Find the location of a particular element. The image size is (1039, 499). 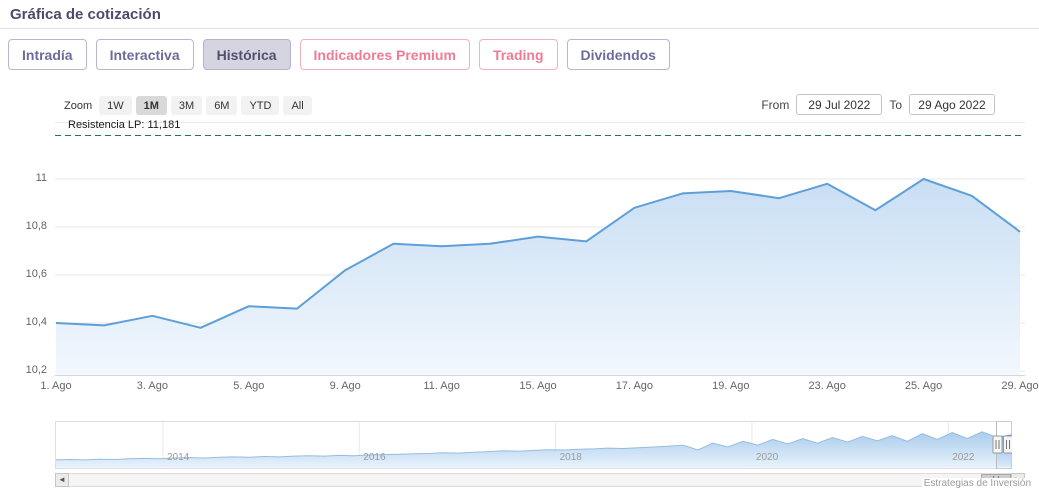

scrollbar-track is located at coordinates (540, 480).